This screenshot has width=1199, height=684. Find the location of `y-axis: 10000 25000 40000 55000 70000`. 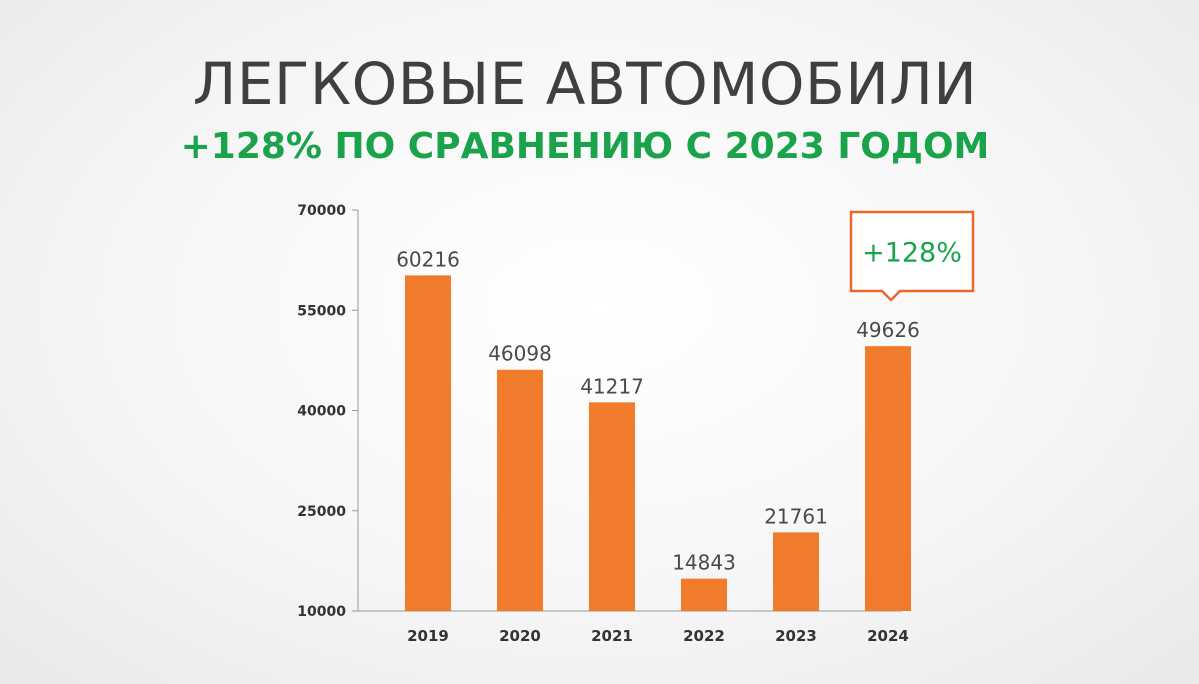

y-axis: 10000 25000 40000 55000 70000 is located at coordinates (328, 411).